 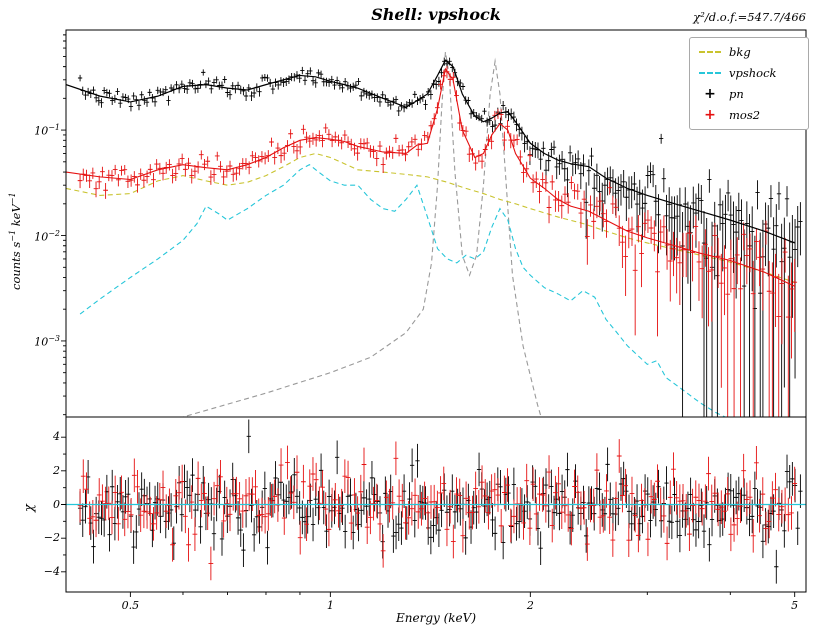 I want to click on legend-item-mos2: + mos2, so click(x=749, y=115).